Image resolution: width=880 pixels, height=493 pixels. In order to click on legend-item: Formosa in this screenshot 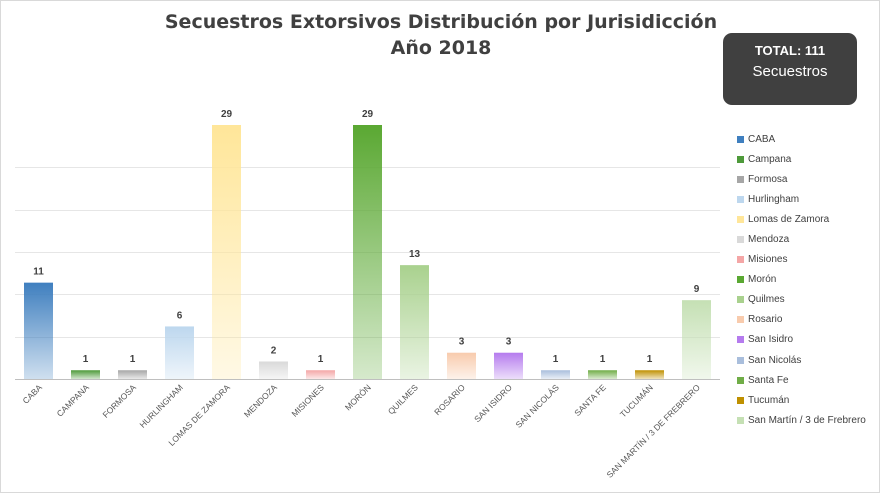, I will do `click(807, 179)`.